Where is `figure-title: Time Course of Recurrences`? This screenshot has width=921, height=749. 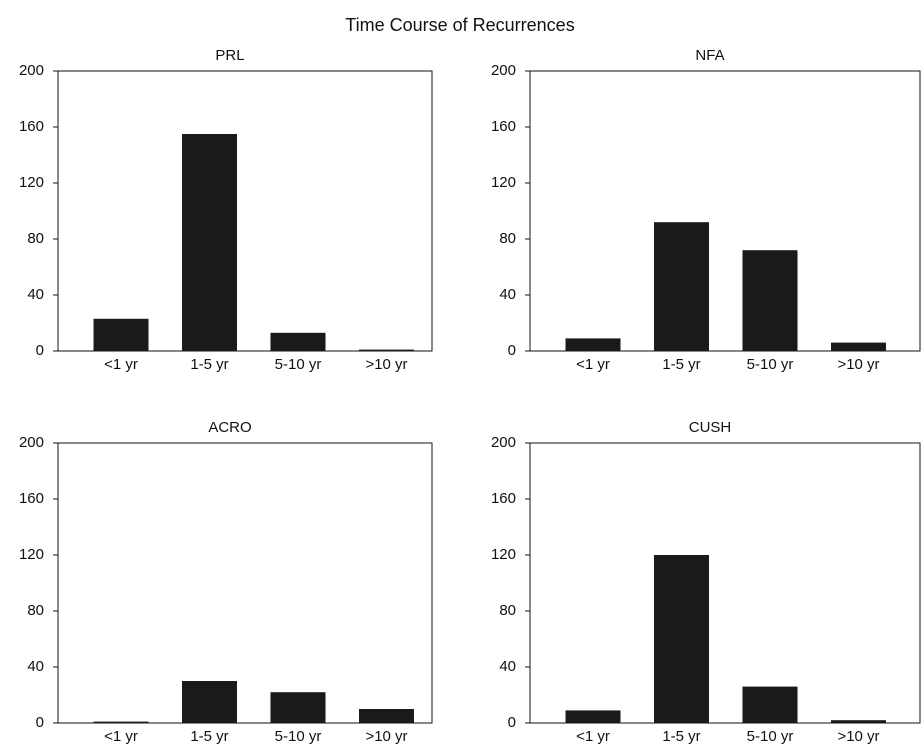 figure-title: Time Course of Recurrences is located at coordinates (459, 25).